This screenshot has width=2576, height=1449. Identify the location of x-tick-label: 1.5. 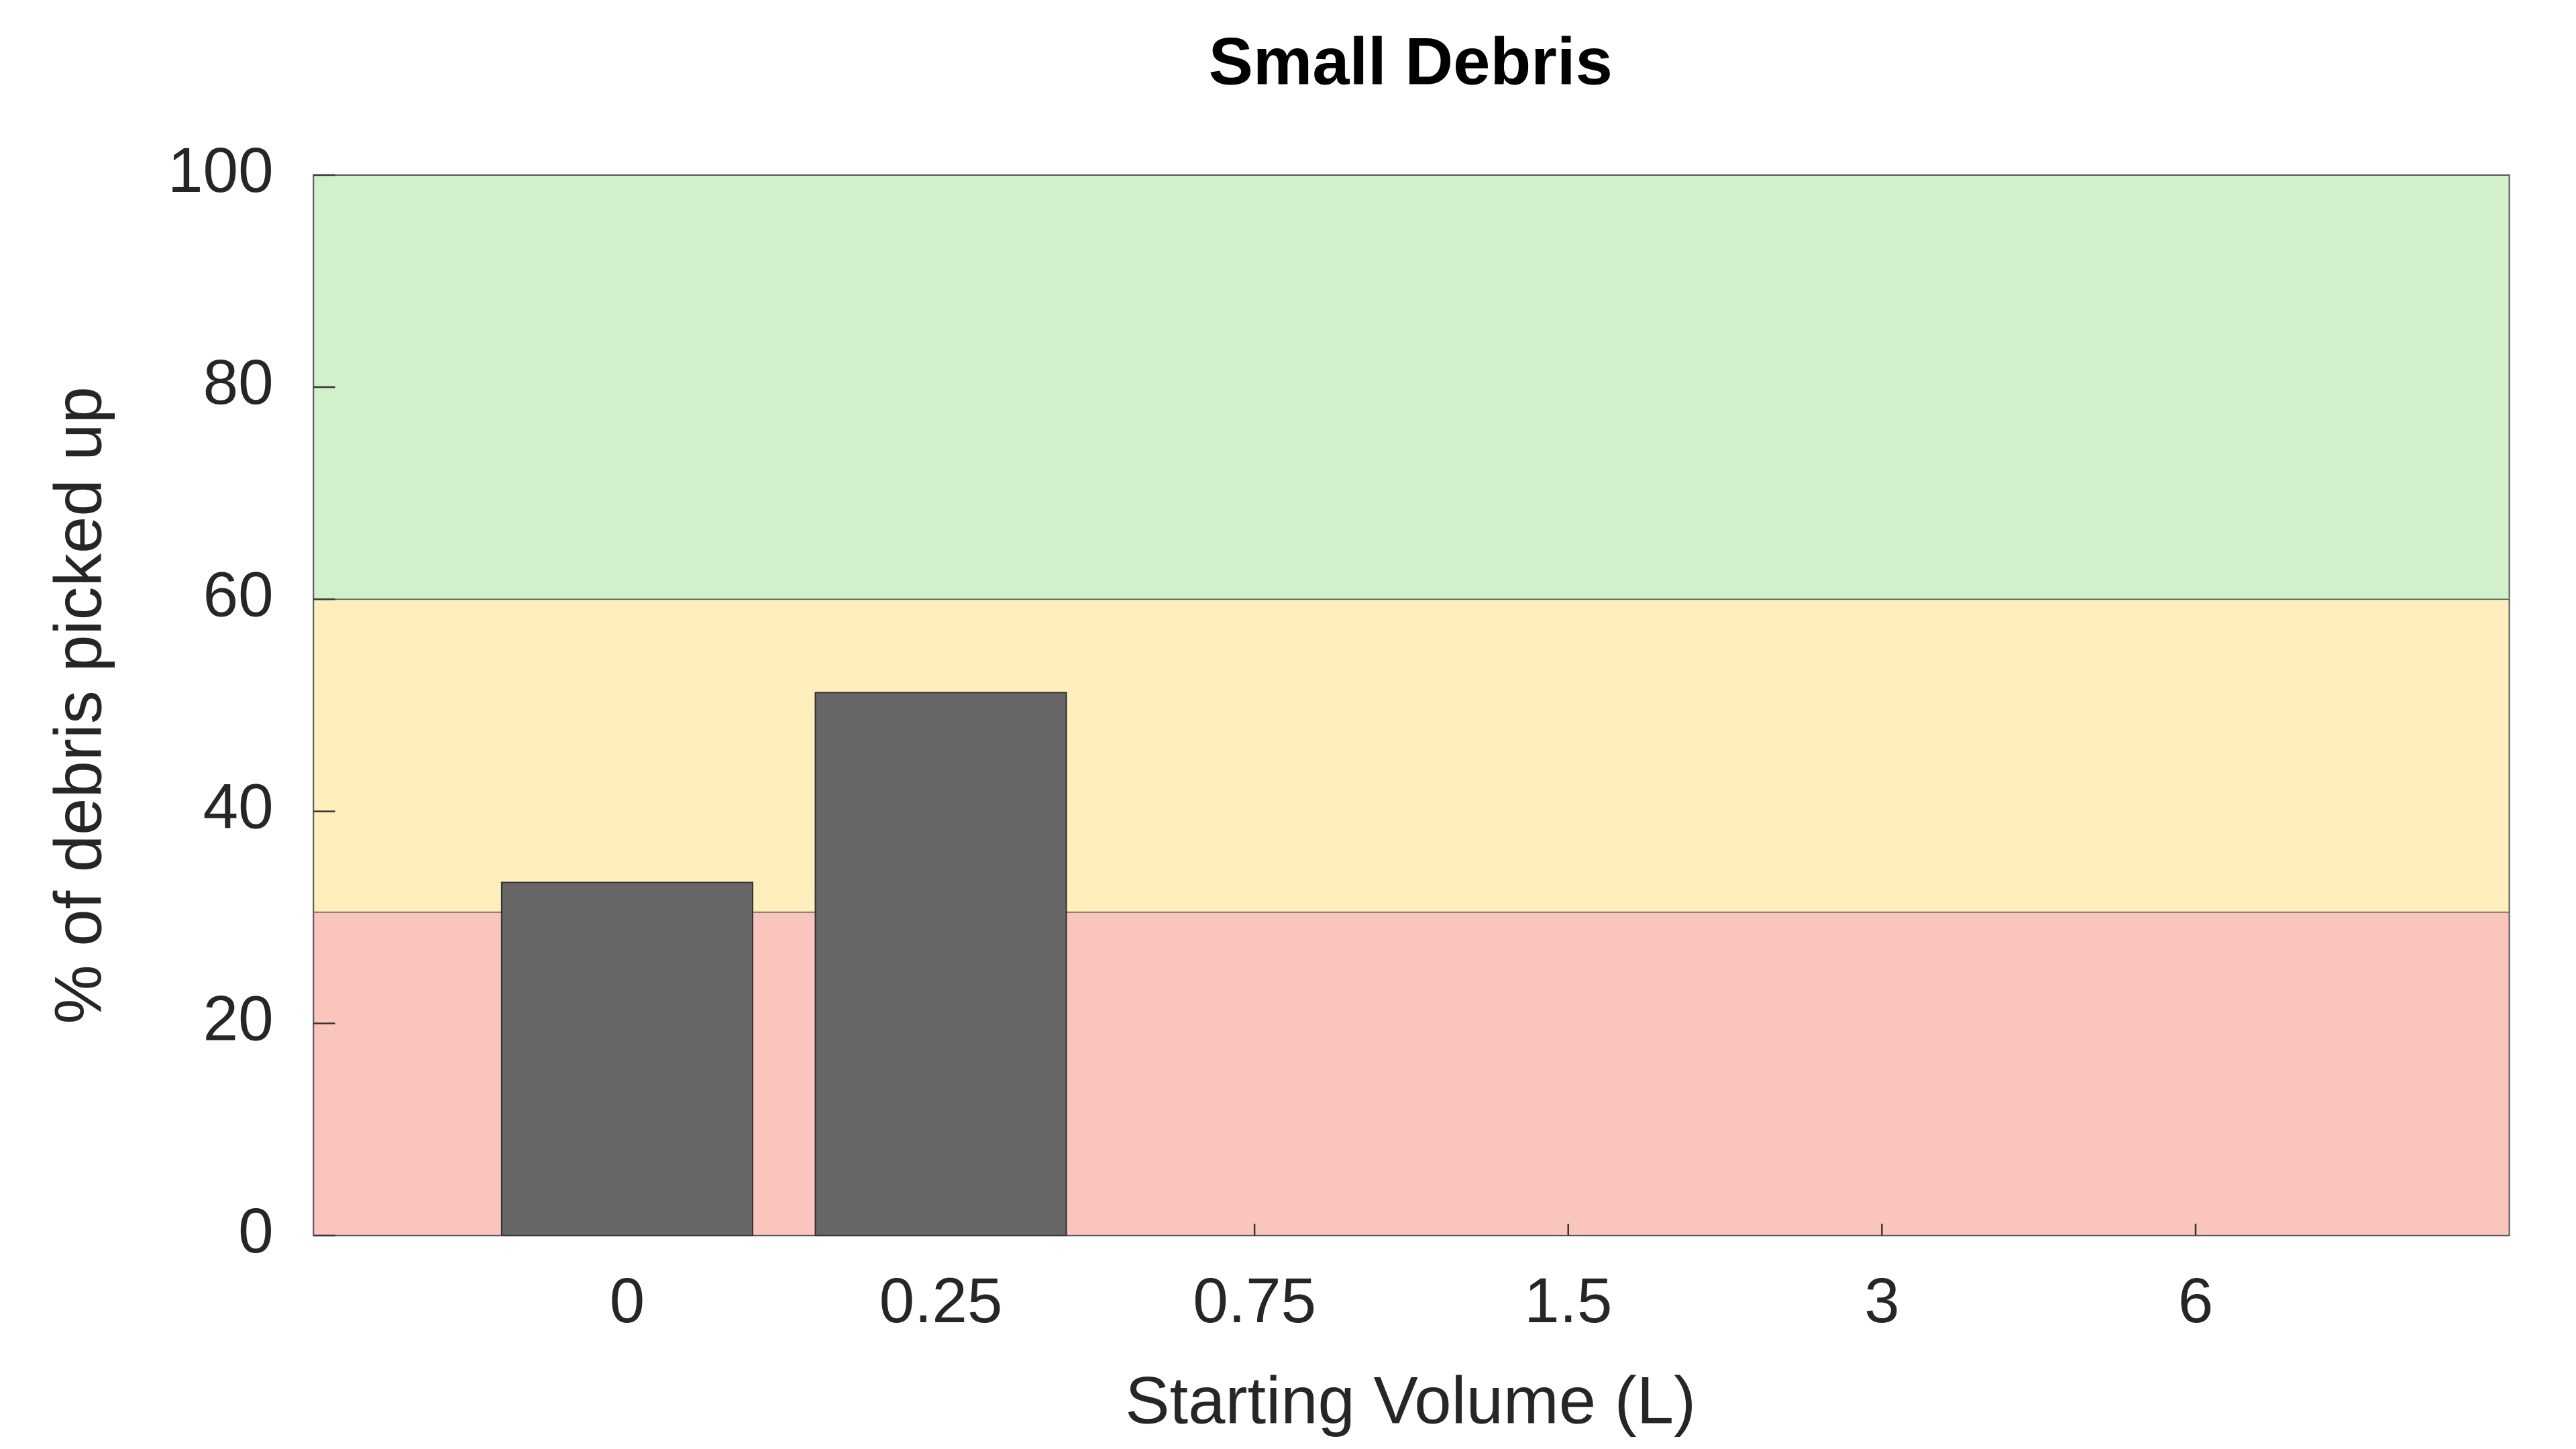
(1568, 1300).